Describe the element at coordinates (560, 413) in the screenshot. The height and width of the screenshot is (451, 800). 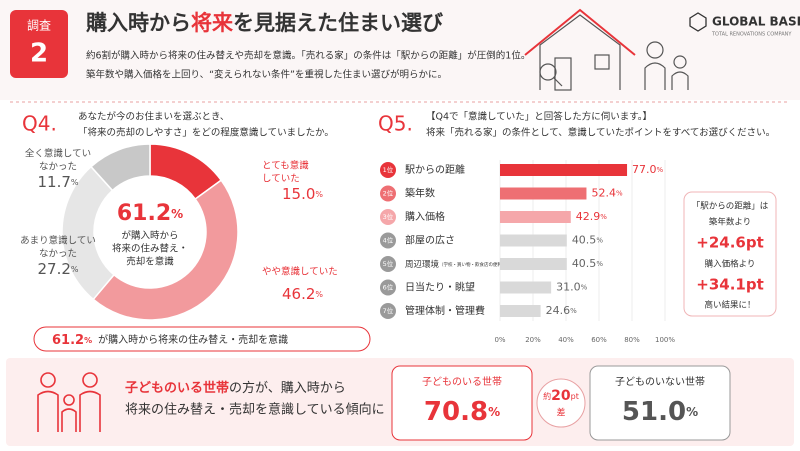
I see `diff-suffix: 差` at that location.